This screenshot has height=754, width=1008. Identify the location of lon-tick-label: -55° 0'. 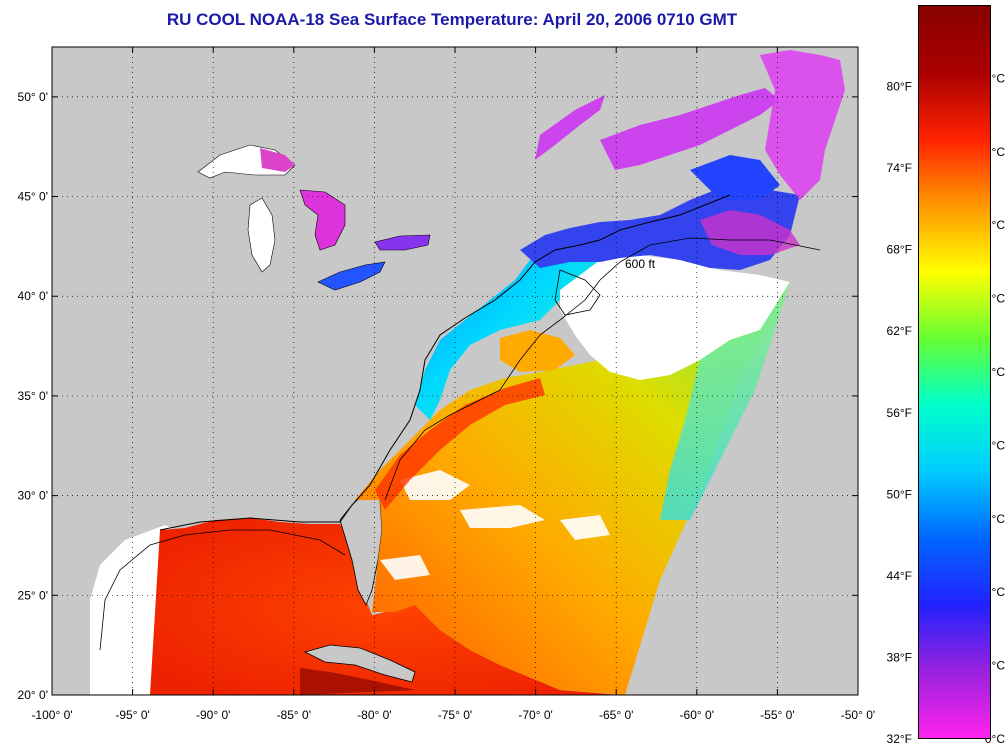
(777, 715).